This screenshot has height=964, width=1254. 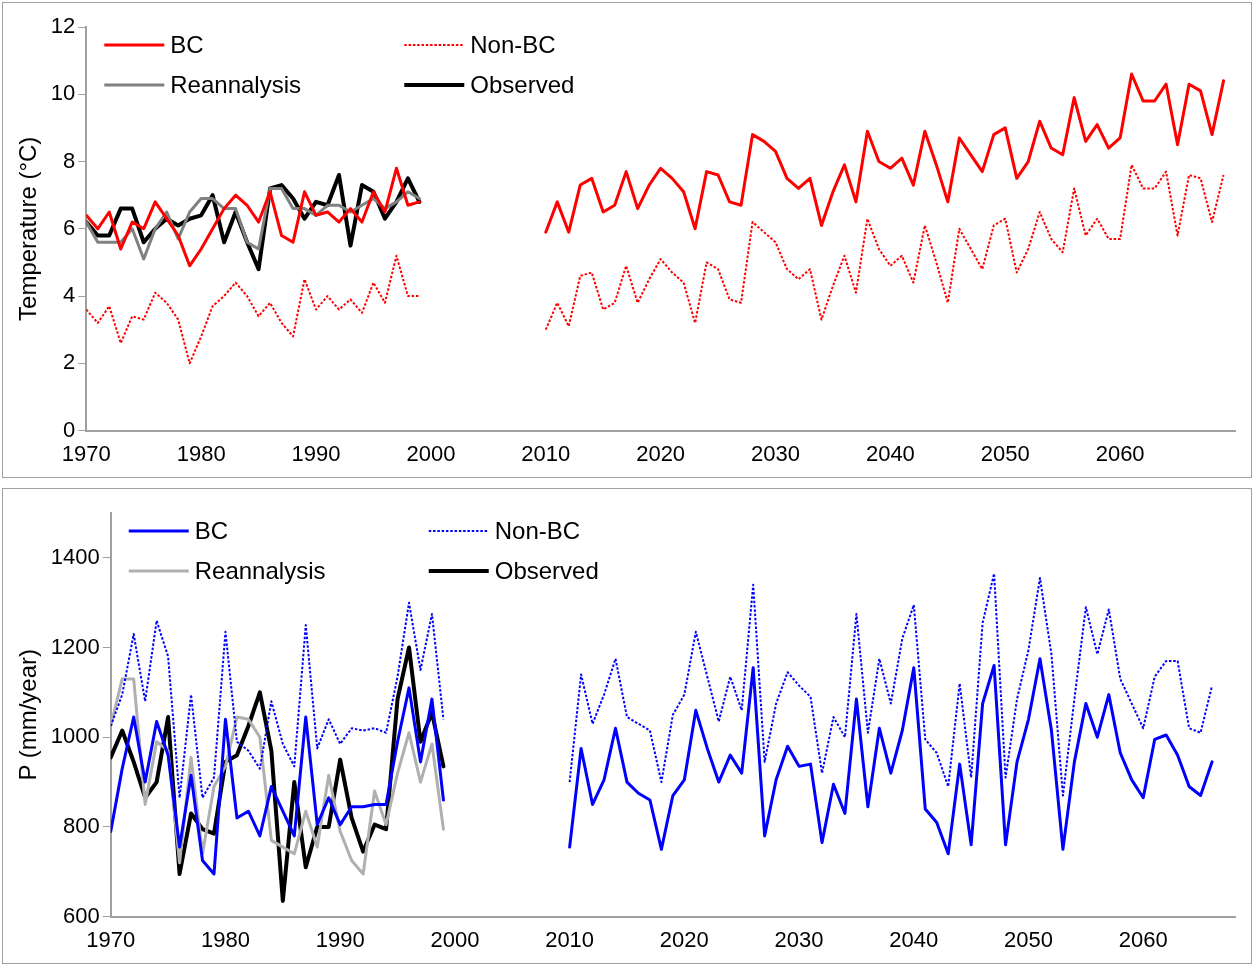 I want to click on y-tick-label: 10, so click(x=63, y=93).